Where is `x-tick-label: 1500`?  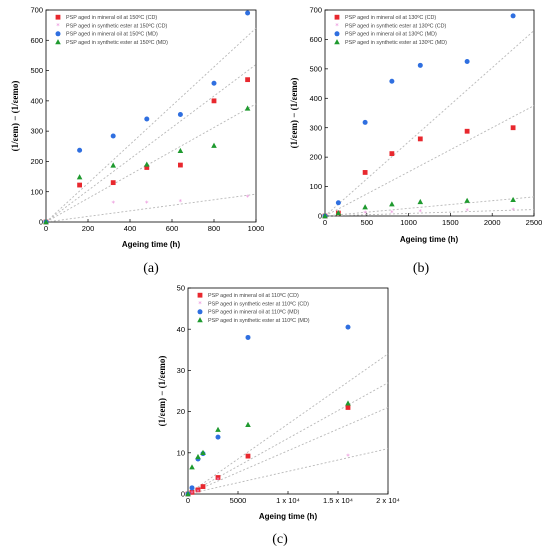 x-tick-label: 1500 is located at coordinates (450, 222).